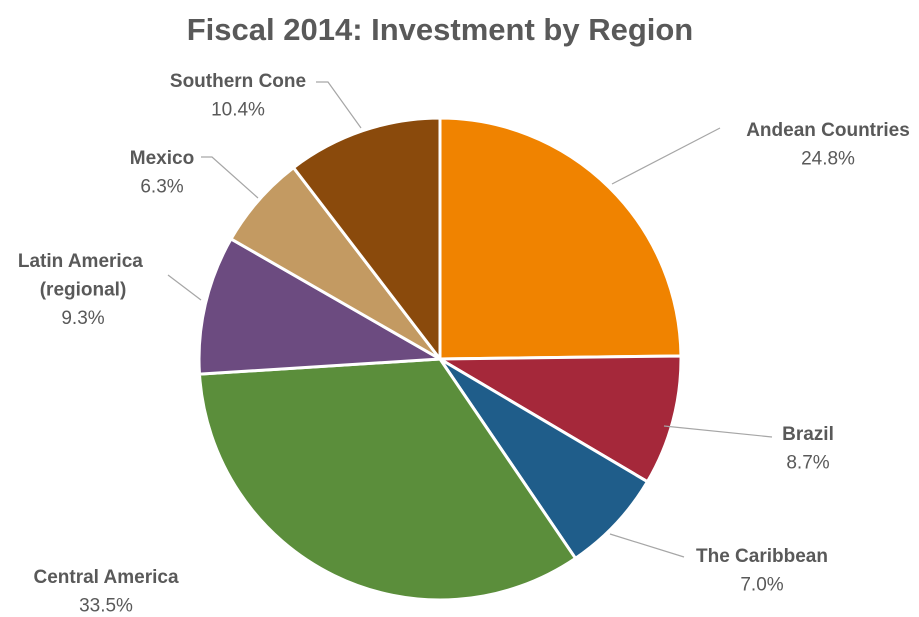  Describe the element at coordinates (560, 238) in the screenshot. I see `pie-slice-andean-countries` at that location.